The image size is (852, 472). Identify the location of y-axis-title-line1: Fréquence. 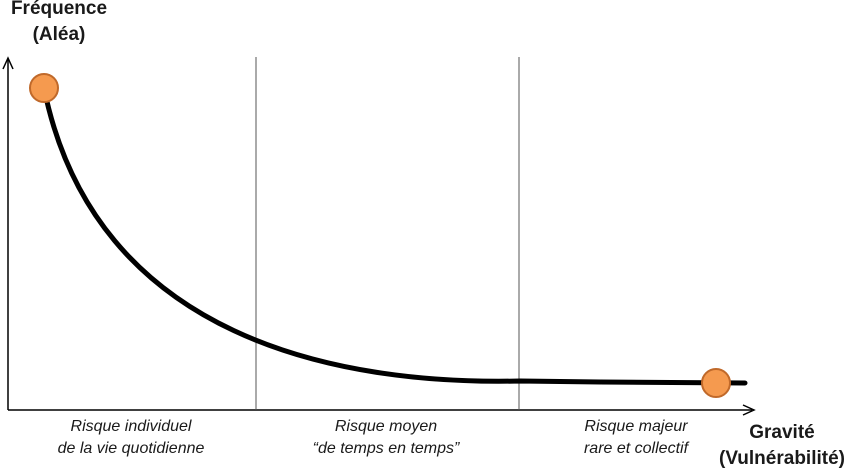
(59, 9).